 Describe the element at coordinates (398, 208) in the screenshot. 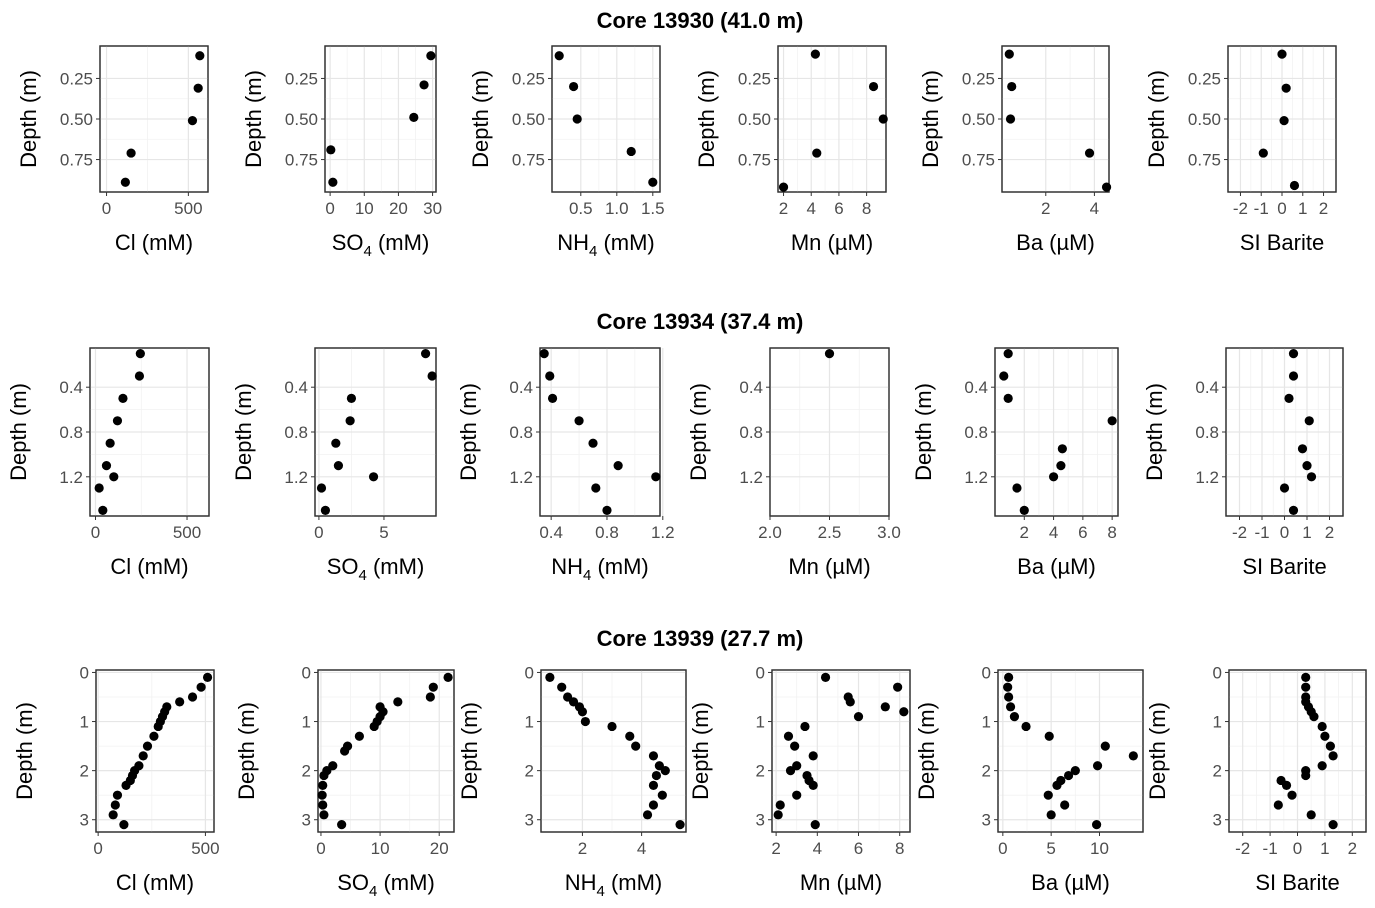

I see `x-tick-label: 20` at that location.